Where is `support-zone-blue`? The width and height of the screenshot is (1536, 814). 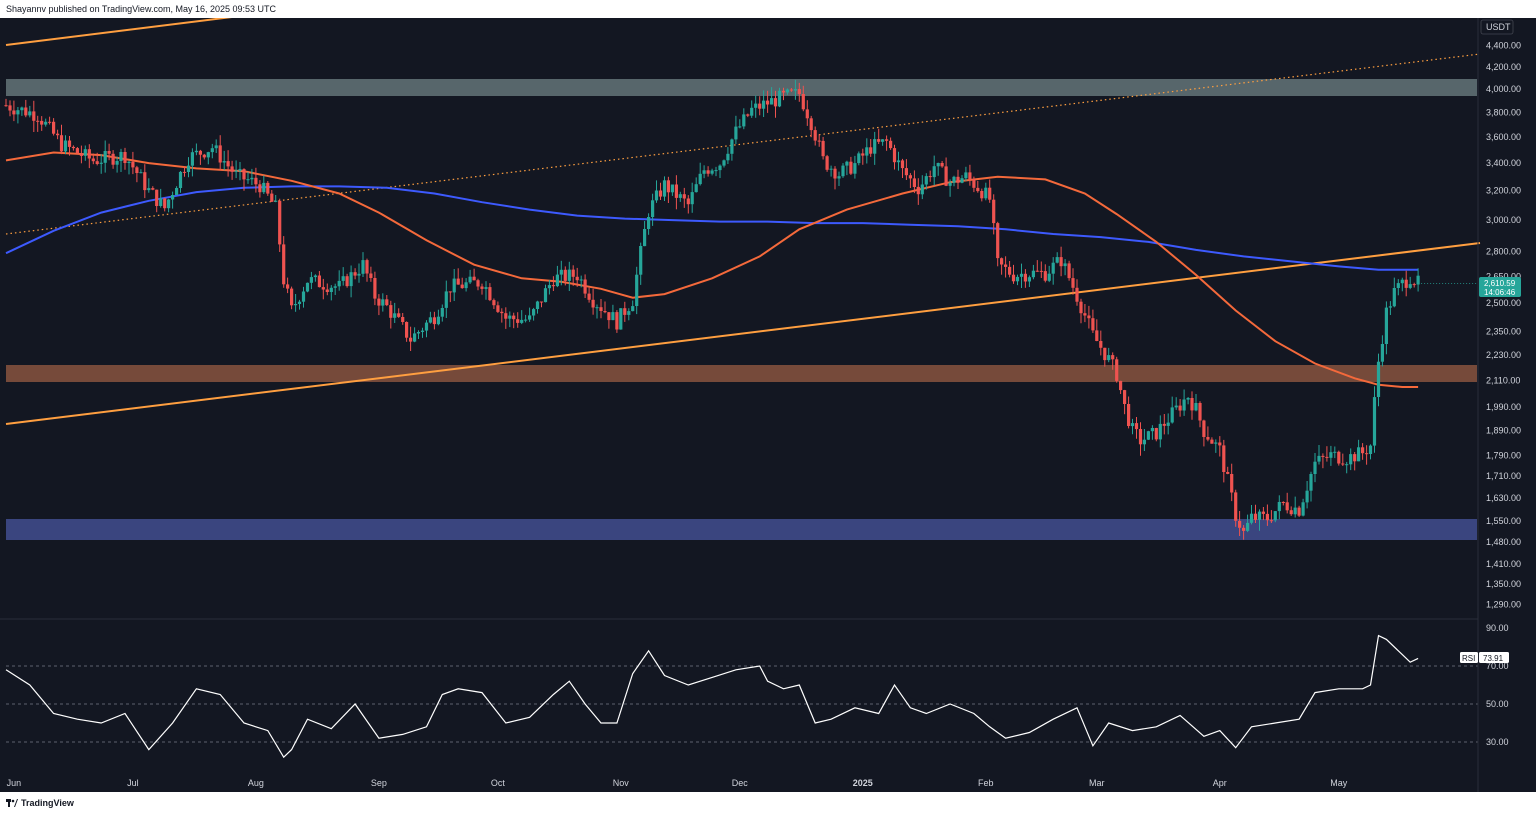
support-zone-blue is located at coordinates (741, 529).